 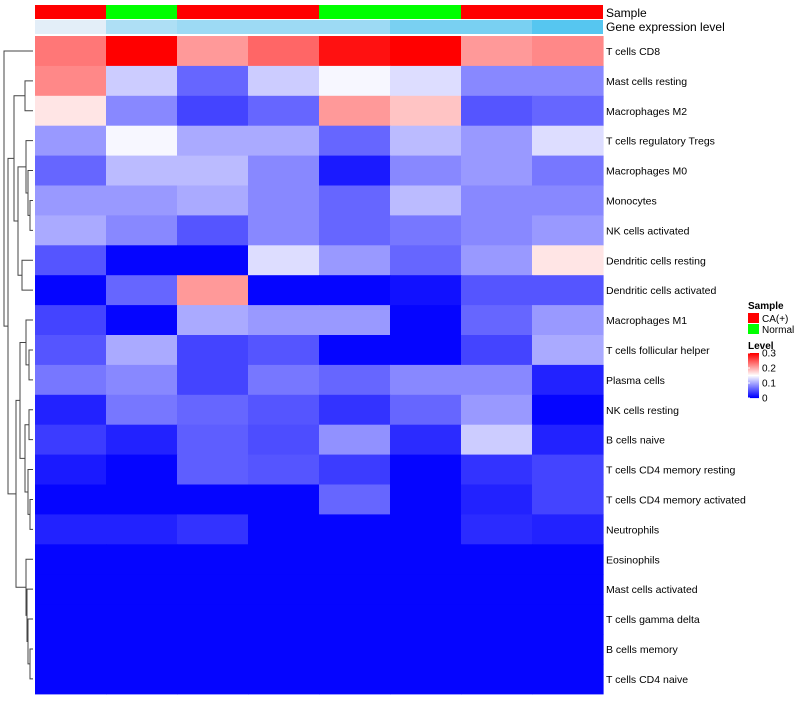 What do you see at coordinates (665, 27) in the screenshot?
I see `annotation-label-gene-expression: Gene expression level` at bounding box center [665, 27].